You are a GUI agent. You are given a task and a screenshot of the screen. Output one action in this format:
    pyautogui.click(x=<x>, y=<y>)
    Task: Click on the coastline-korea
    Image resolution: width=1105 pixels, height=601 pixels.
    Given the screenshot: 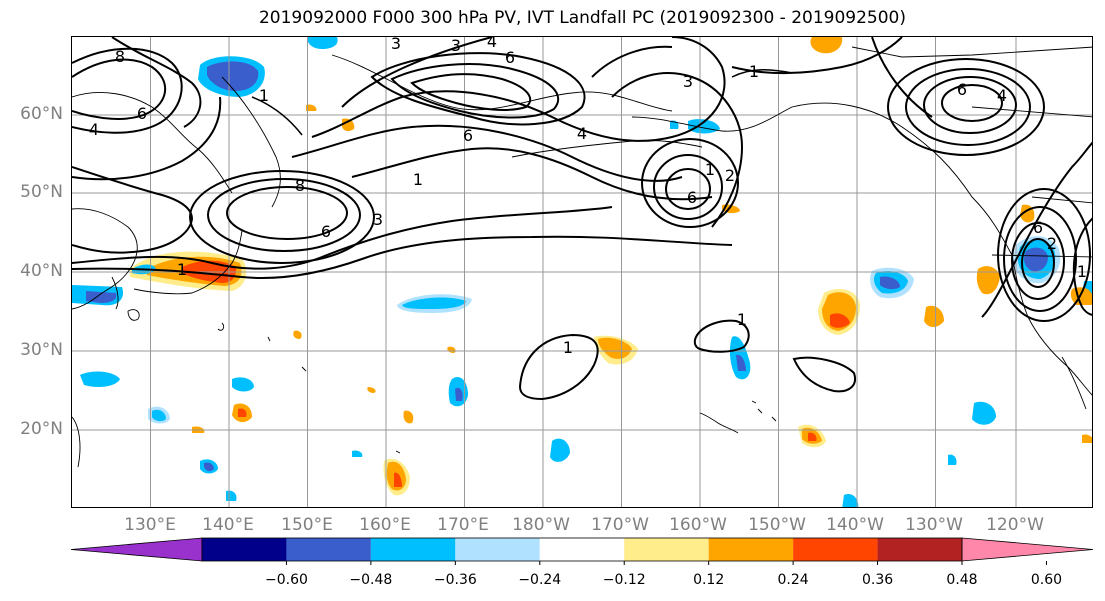 What is the action you would take?
    pyautogui.click(x=115, y=293)
    